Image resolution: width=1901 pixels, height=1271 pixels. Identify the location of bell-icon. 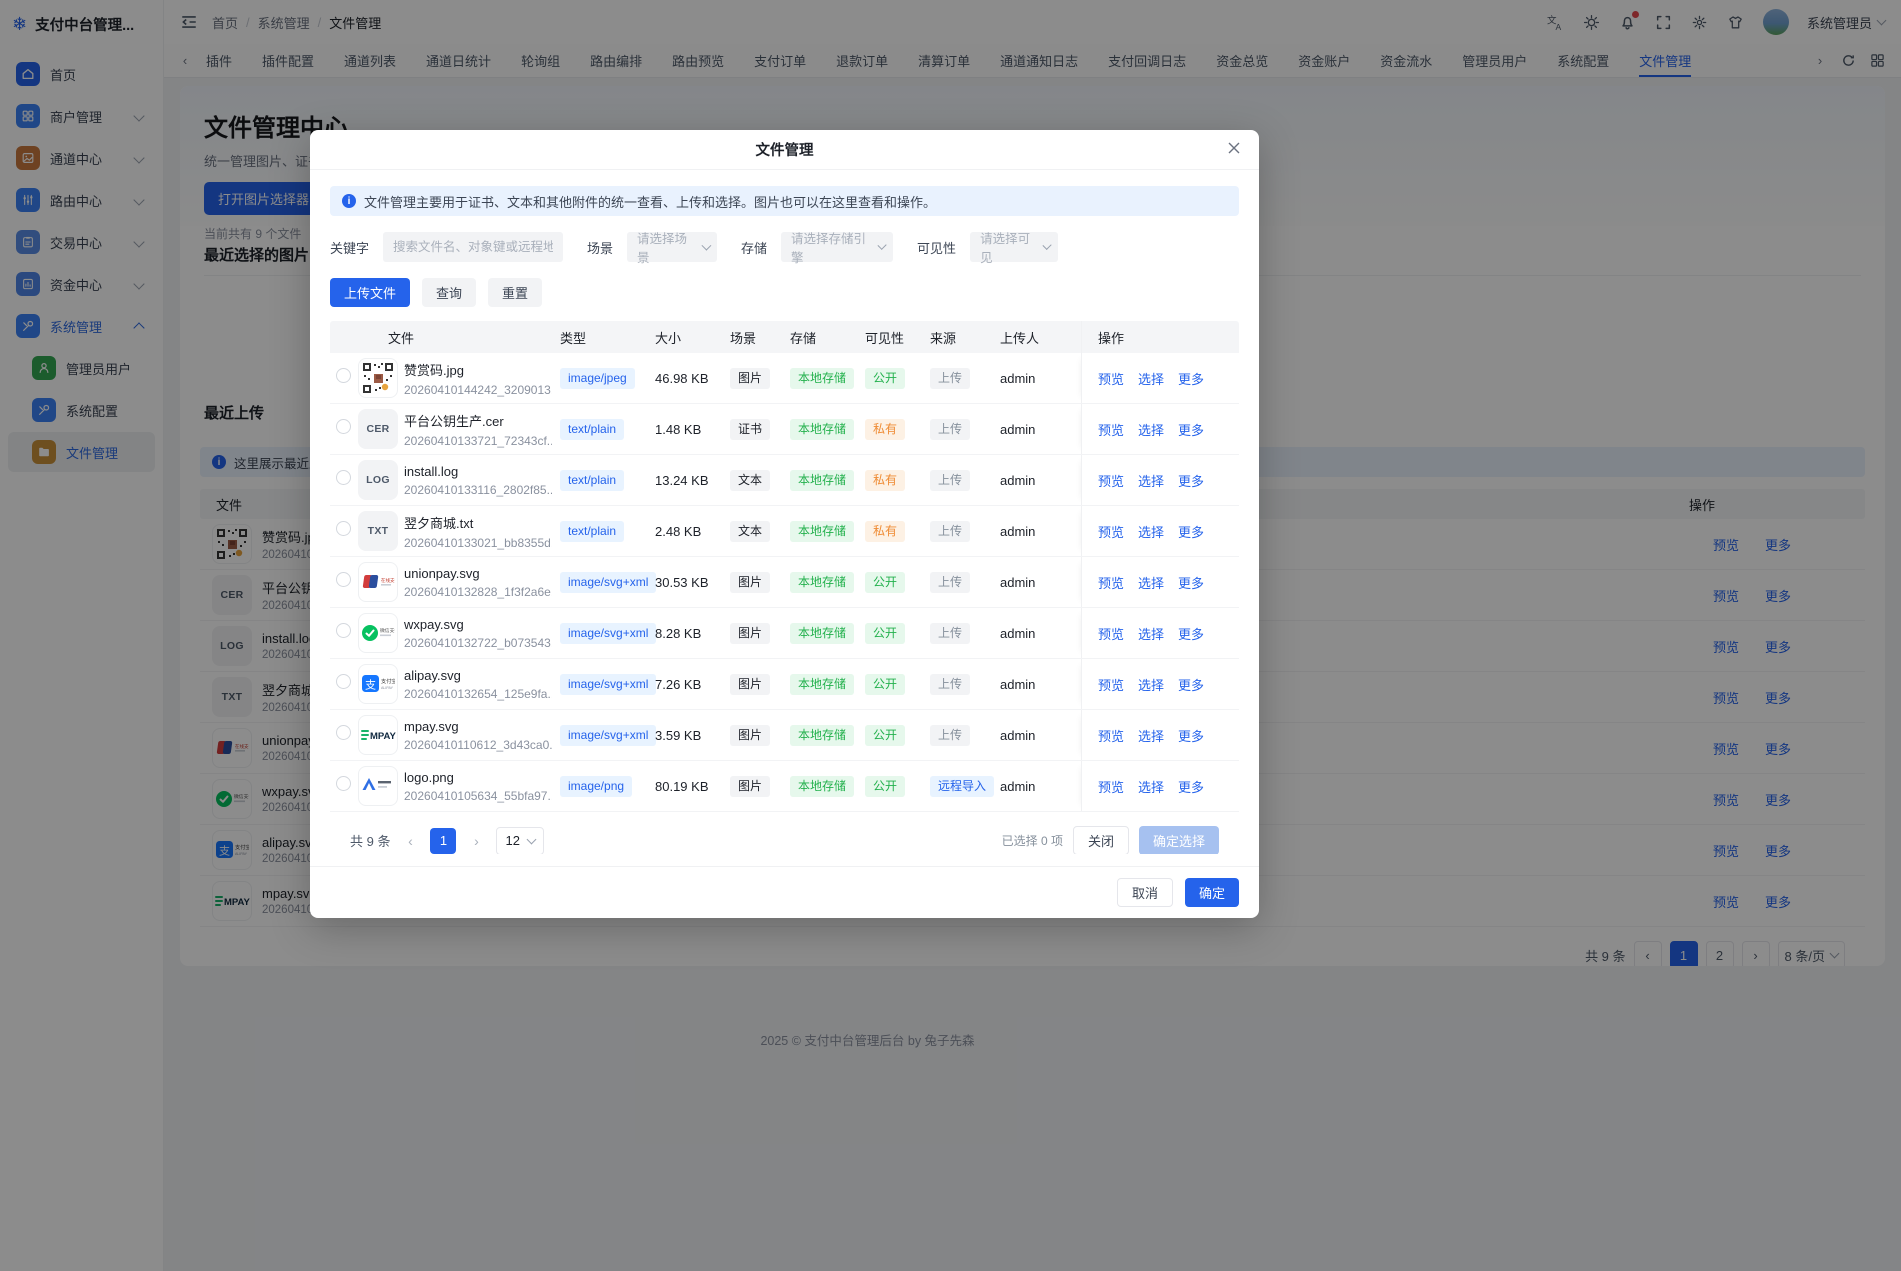
(1629, 21).